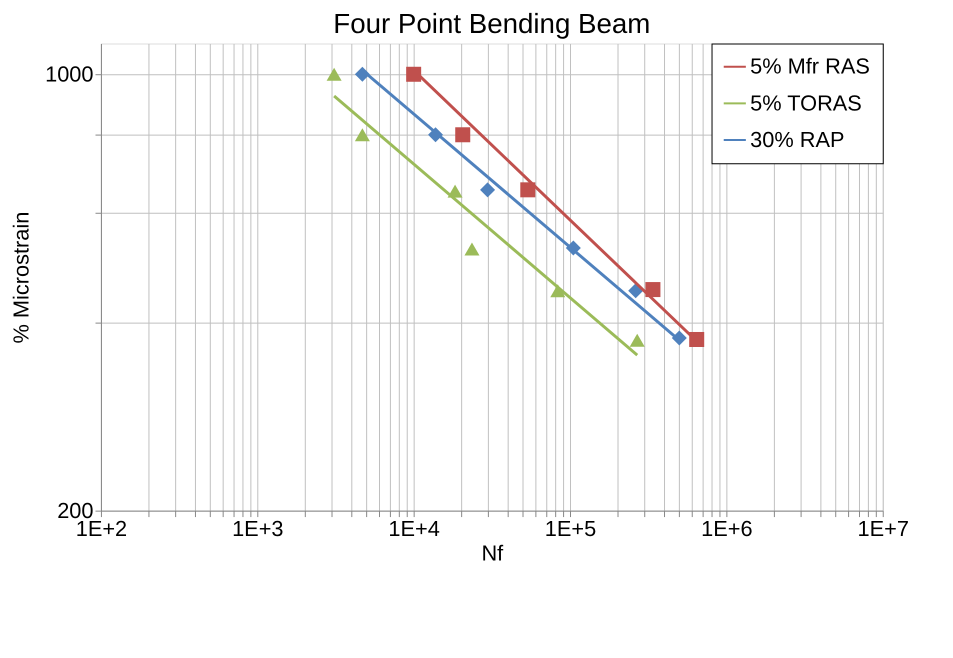  Describe the element at coordinates (414, 528) in the screenshot. I see `x-tick-label: 1E+4` at that location.